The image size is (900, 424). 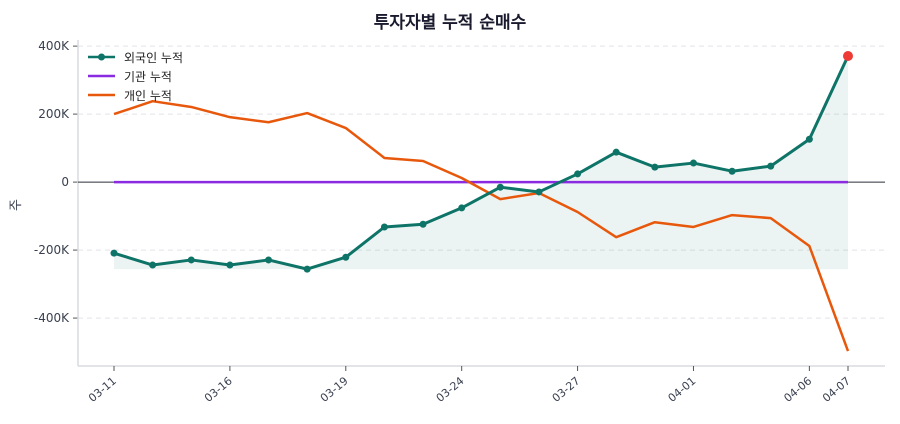 What do you see at coordinates (54, 46) in the screenshot?
I see `y-tick-label: 400K` at bounding box center [54, 46].